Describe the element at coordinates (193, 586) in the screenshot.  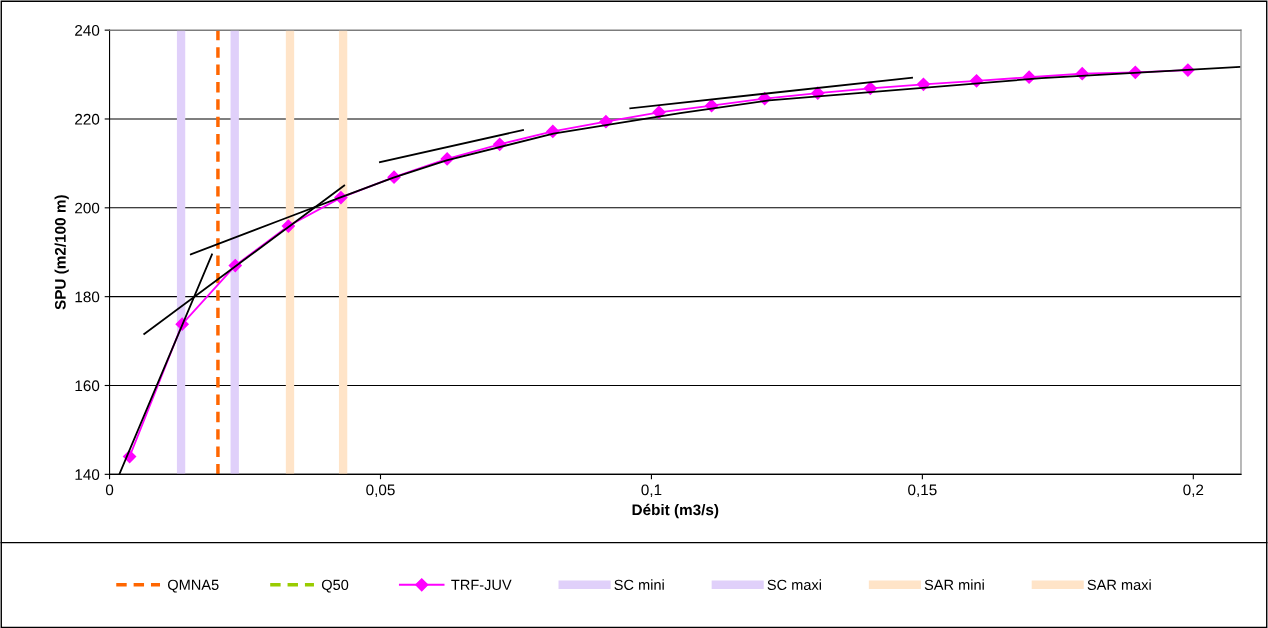
I see `legend-label: QMNA5` at that location.